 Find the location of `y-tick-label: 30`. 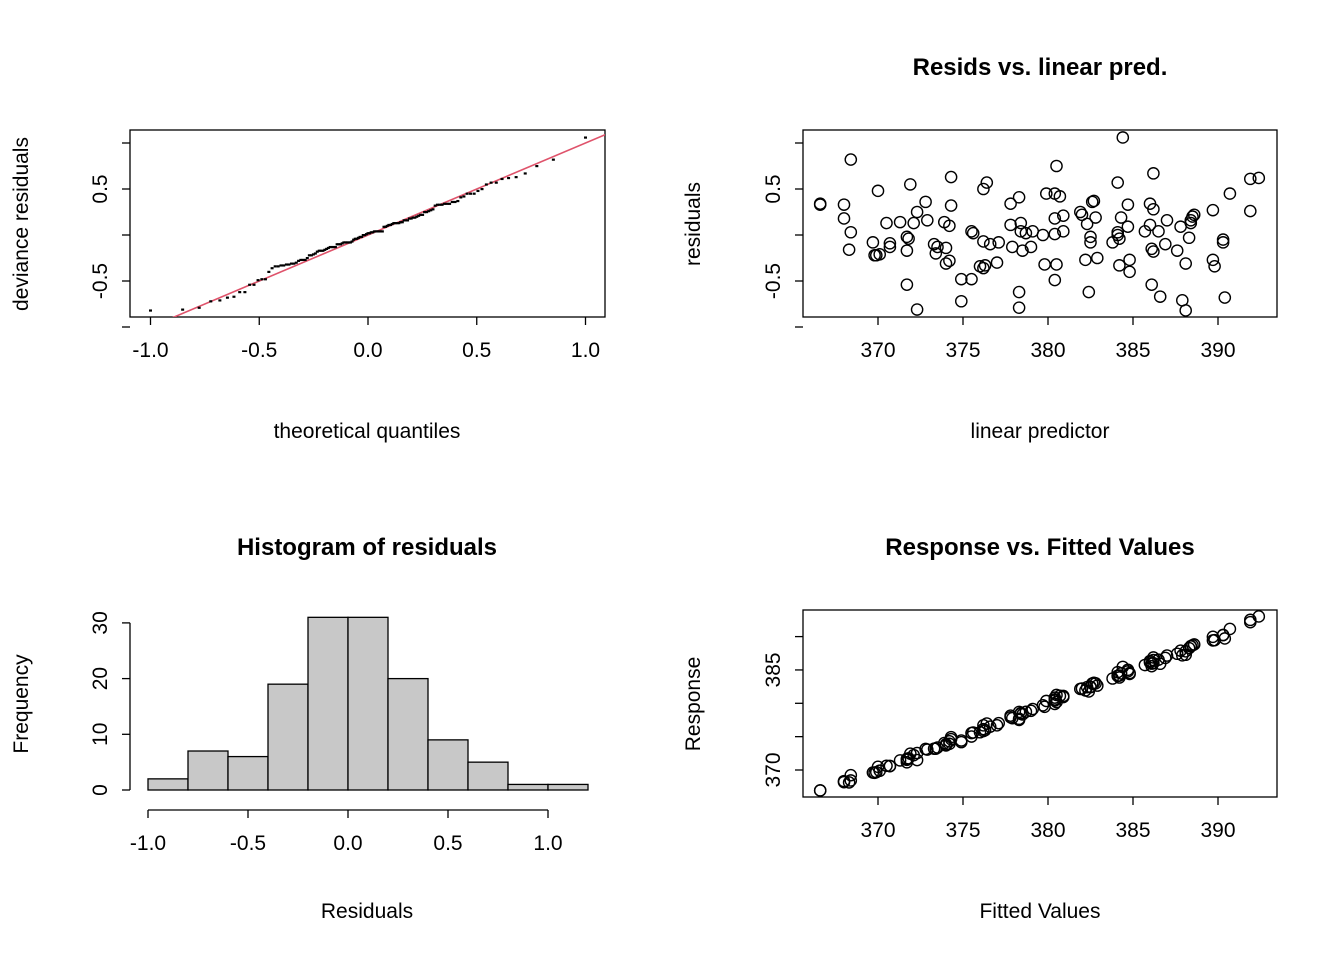

y-tick-label: 30 is located at coordinates (100, 622).